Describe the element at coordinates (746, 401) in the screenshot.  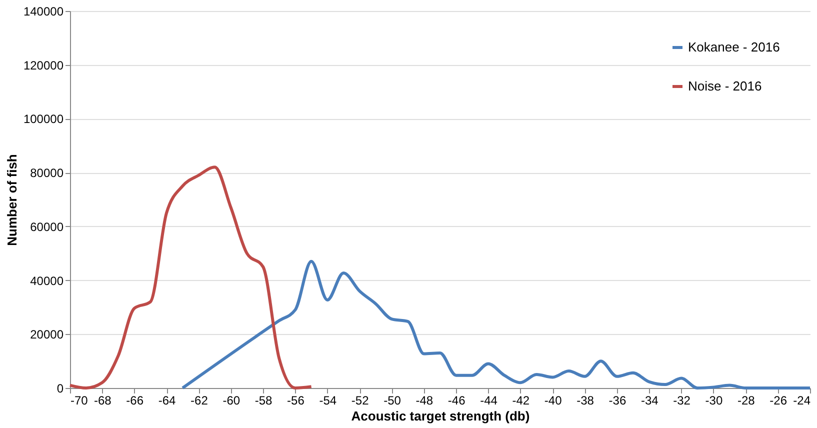
I see `x-tick-label: -28` at that location.